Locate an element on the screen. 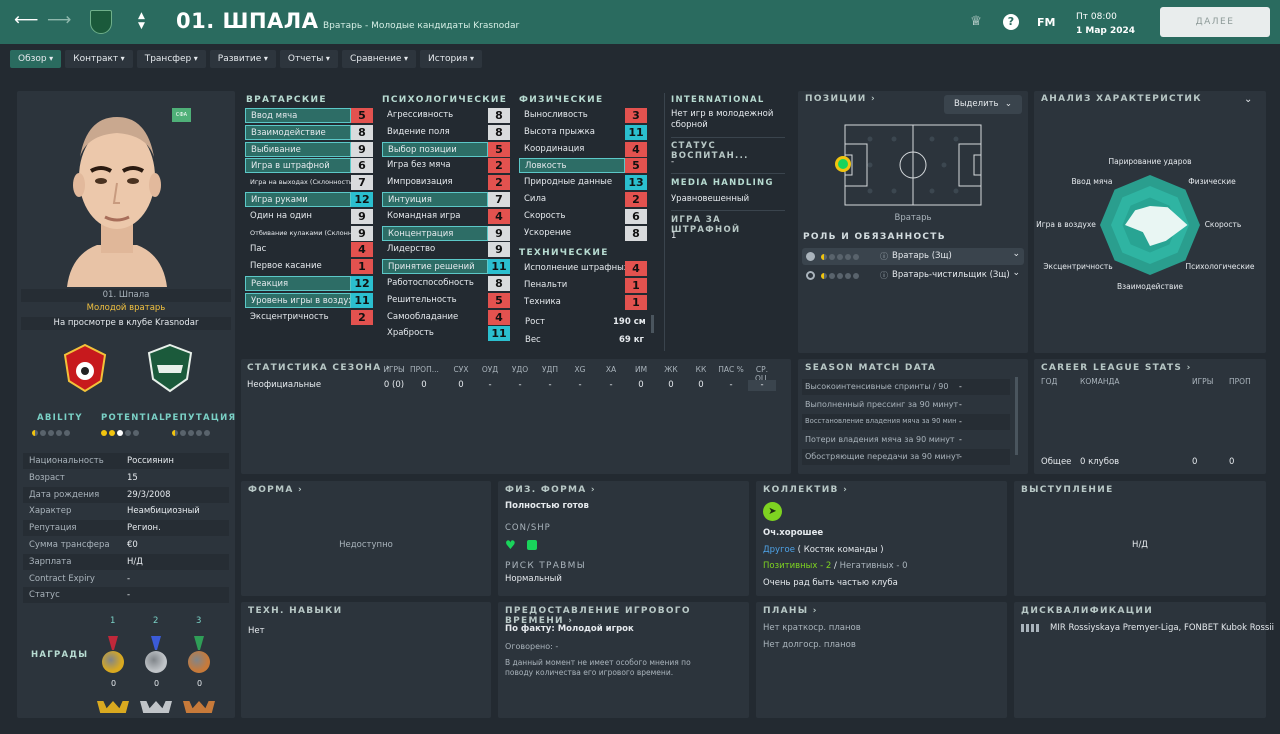 The image size is (1280, 734). squad-title: КОЛЛЕКТИВ › is located at coordinates (806, 490).